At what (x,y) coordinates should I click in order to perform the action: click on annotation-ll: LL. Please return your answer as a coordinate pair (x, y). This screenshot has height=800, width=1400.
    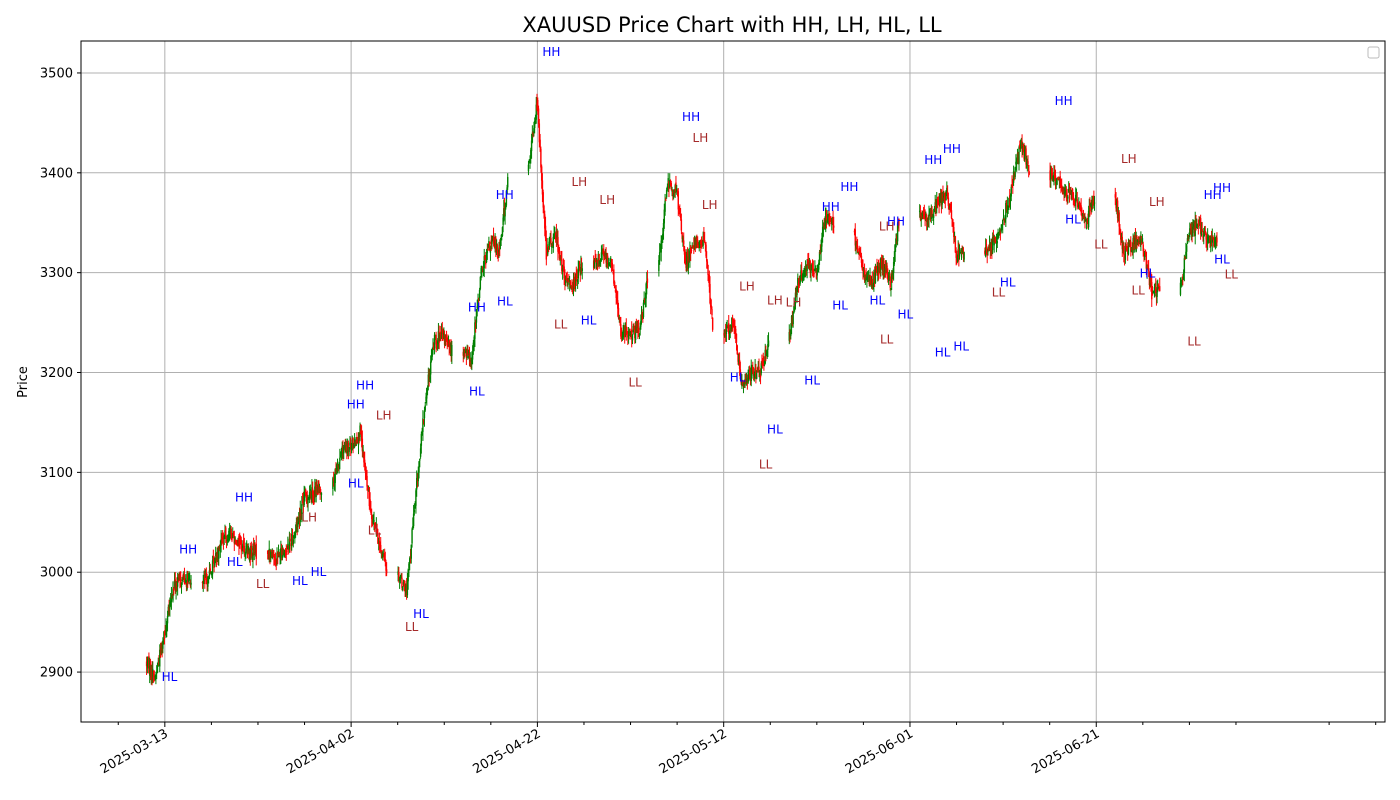
    Looking at the image, I should click on (1194, 342).